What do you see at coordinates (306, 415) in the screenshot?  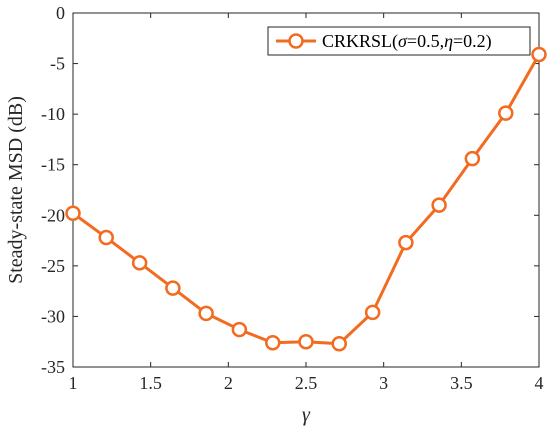 I see `x-axis-label: γ` at bounding box center [306, 415].